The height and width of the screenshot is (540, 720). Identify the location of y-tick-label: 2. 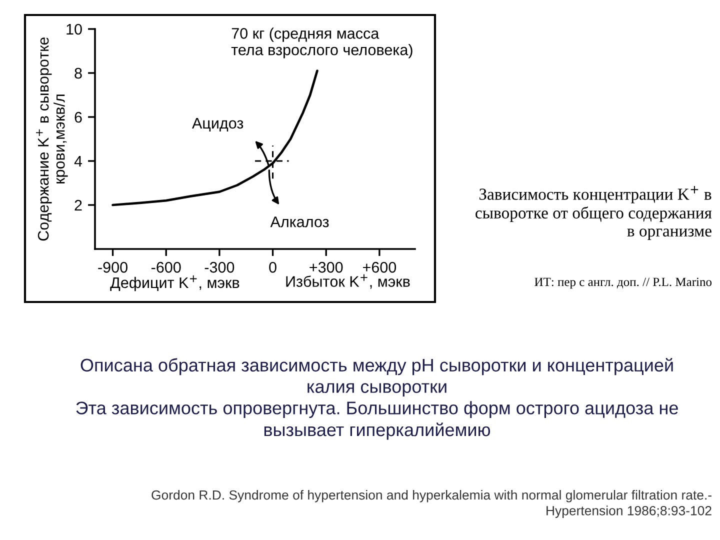
(78, 205).